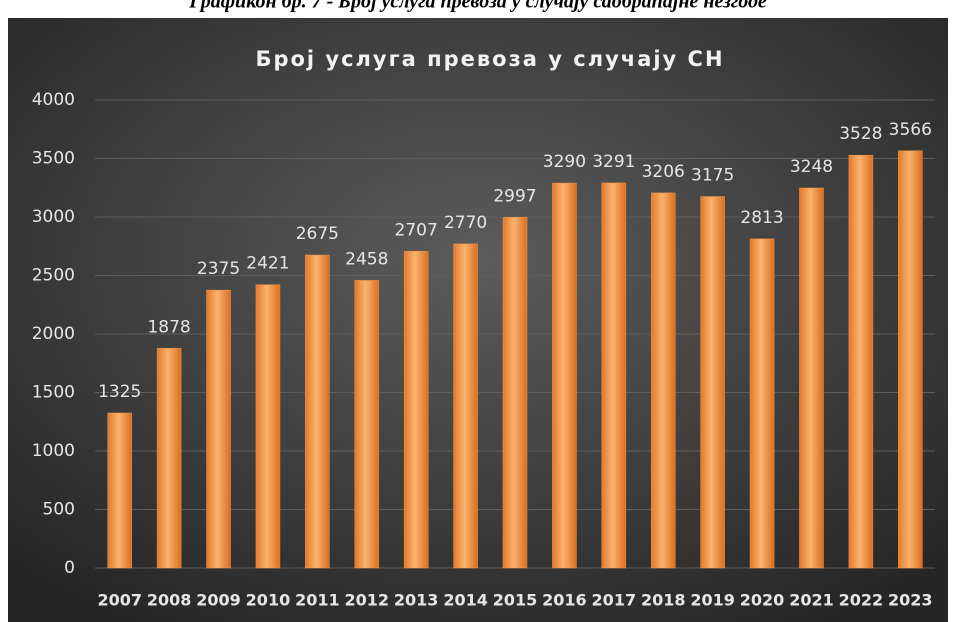 This screenshot has width=956, height=622. Describe the element at coordinates (663, 600) in the screenshot. I see `x-tick-label: 2018` at that location.